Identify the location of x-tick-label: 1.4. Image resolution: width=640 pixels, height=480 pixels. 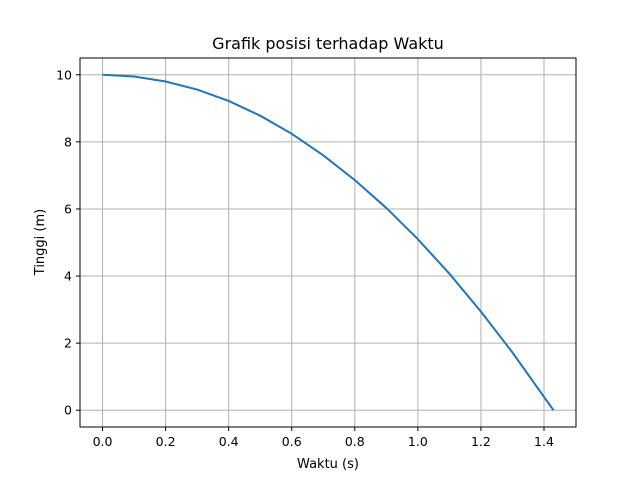
(544, 441).